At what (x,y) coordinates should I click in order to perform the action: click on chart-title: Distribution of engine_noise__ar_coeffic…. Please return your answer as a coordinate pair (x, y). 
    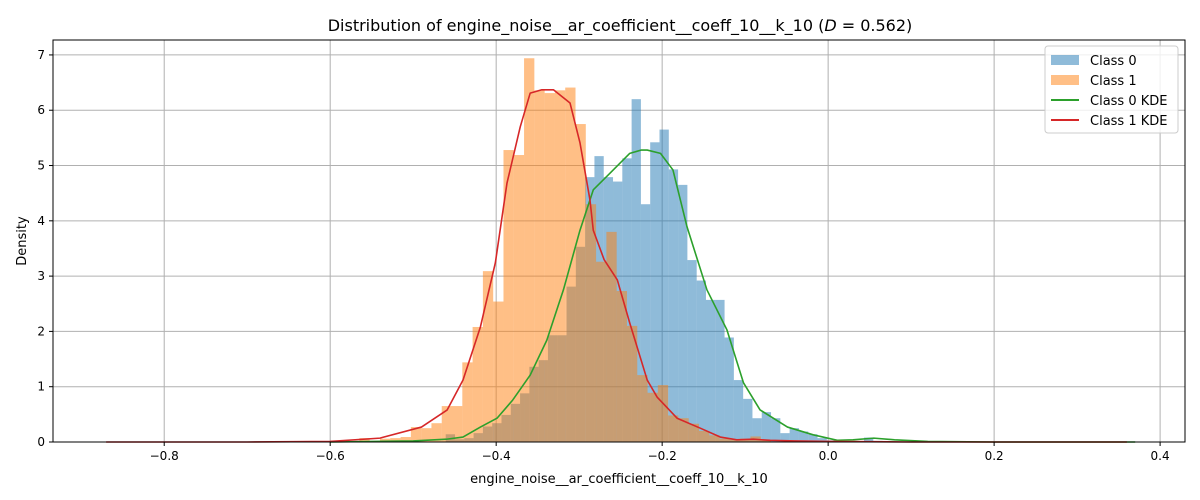
    Looking at the image, I should click on (620, 26).